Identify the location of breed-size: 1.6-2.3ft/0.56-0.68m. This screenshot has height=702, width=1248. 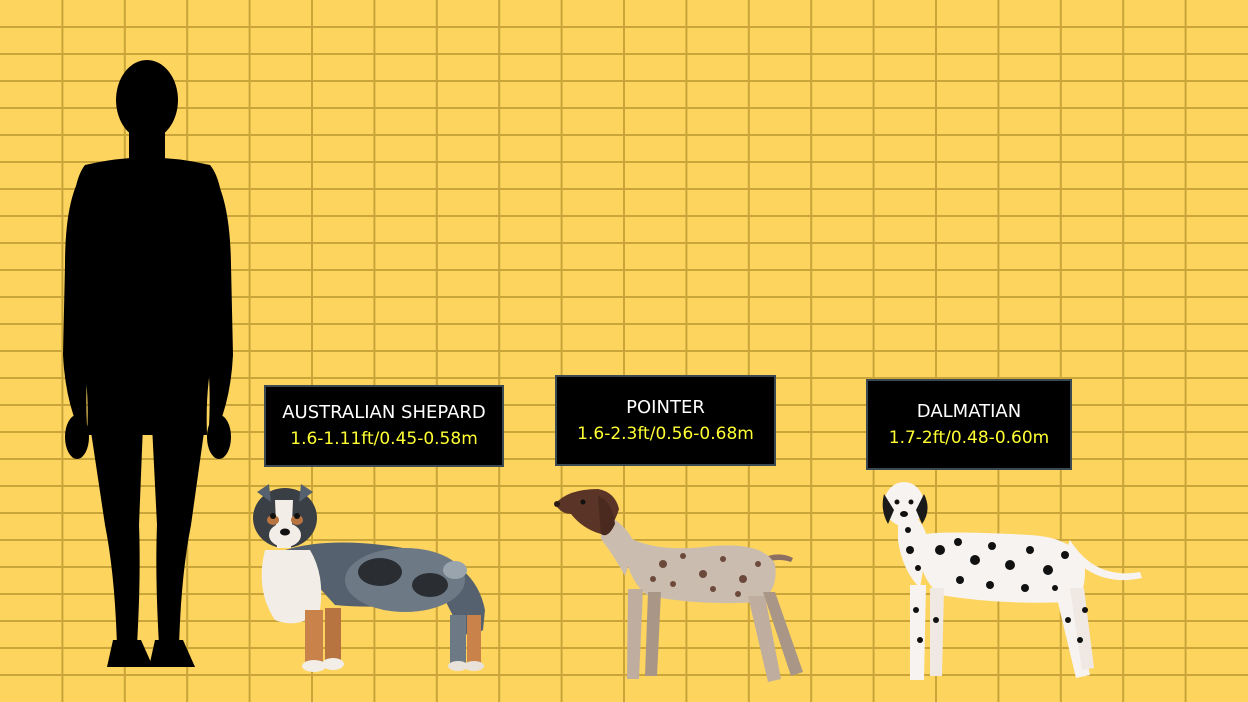
(665, 434).